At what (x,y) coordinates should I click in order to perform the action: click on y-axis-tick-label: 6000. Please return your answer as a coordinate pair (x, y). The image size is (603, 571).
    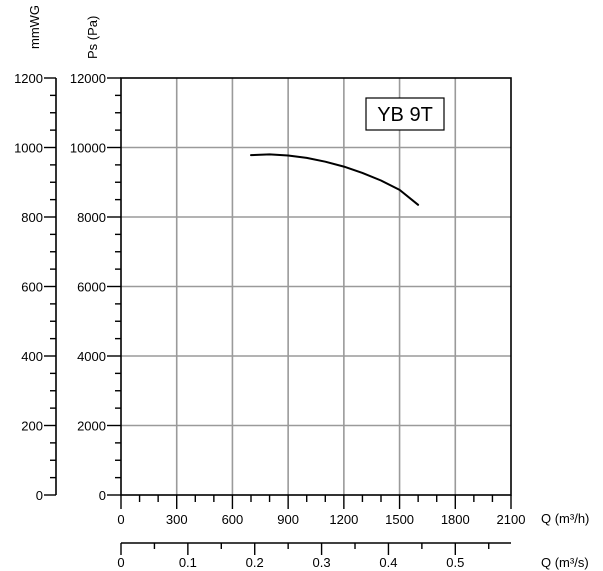
    Looking at the image, I should click on (91, 287).